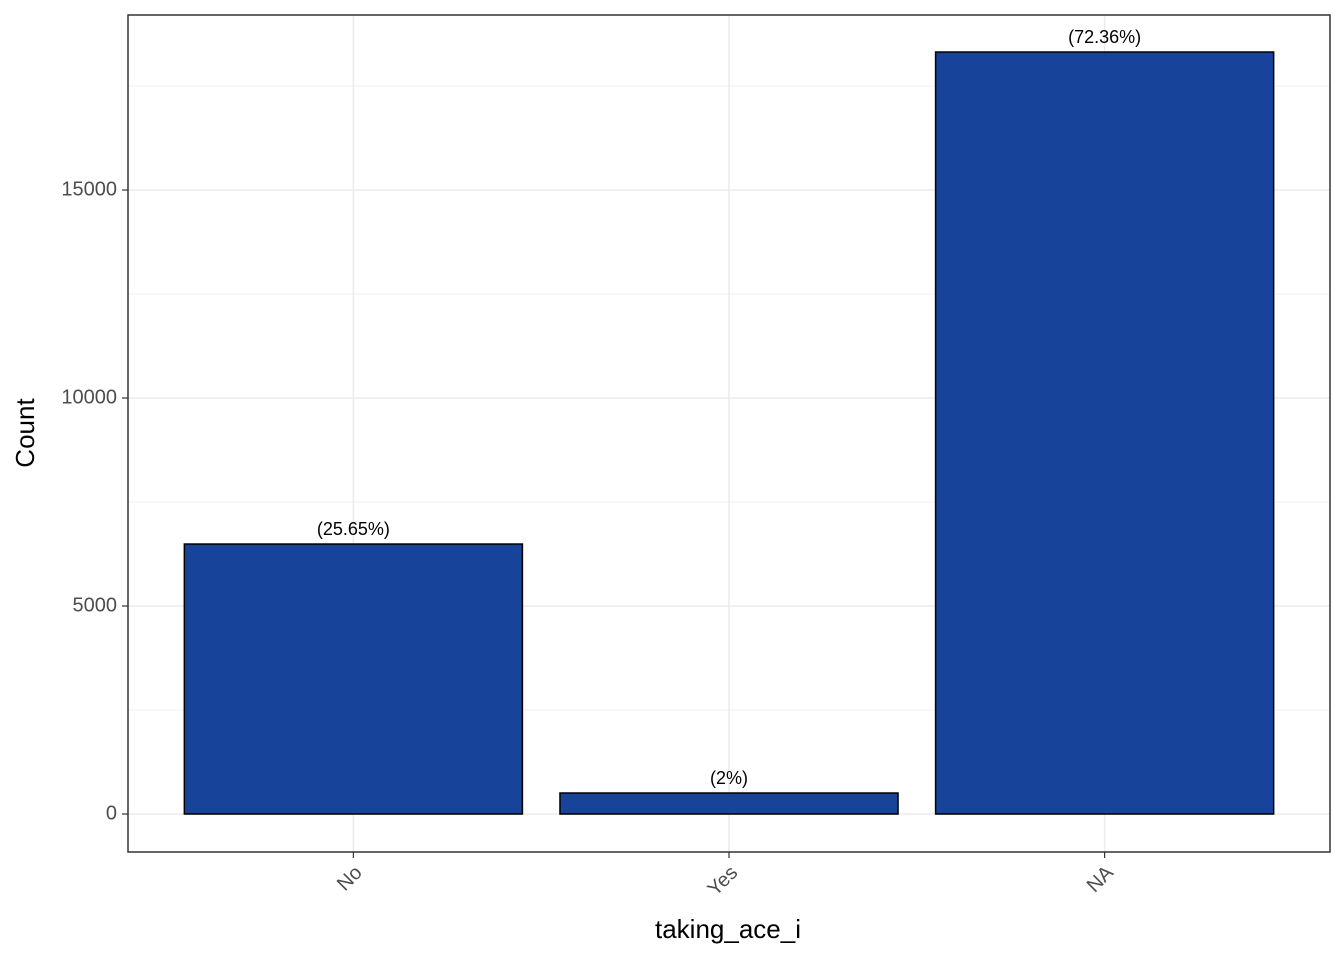 The height and width of the screenshot is (960, 1344). I want to click on y-axis-title: Count, so click(25, 433).